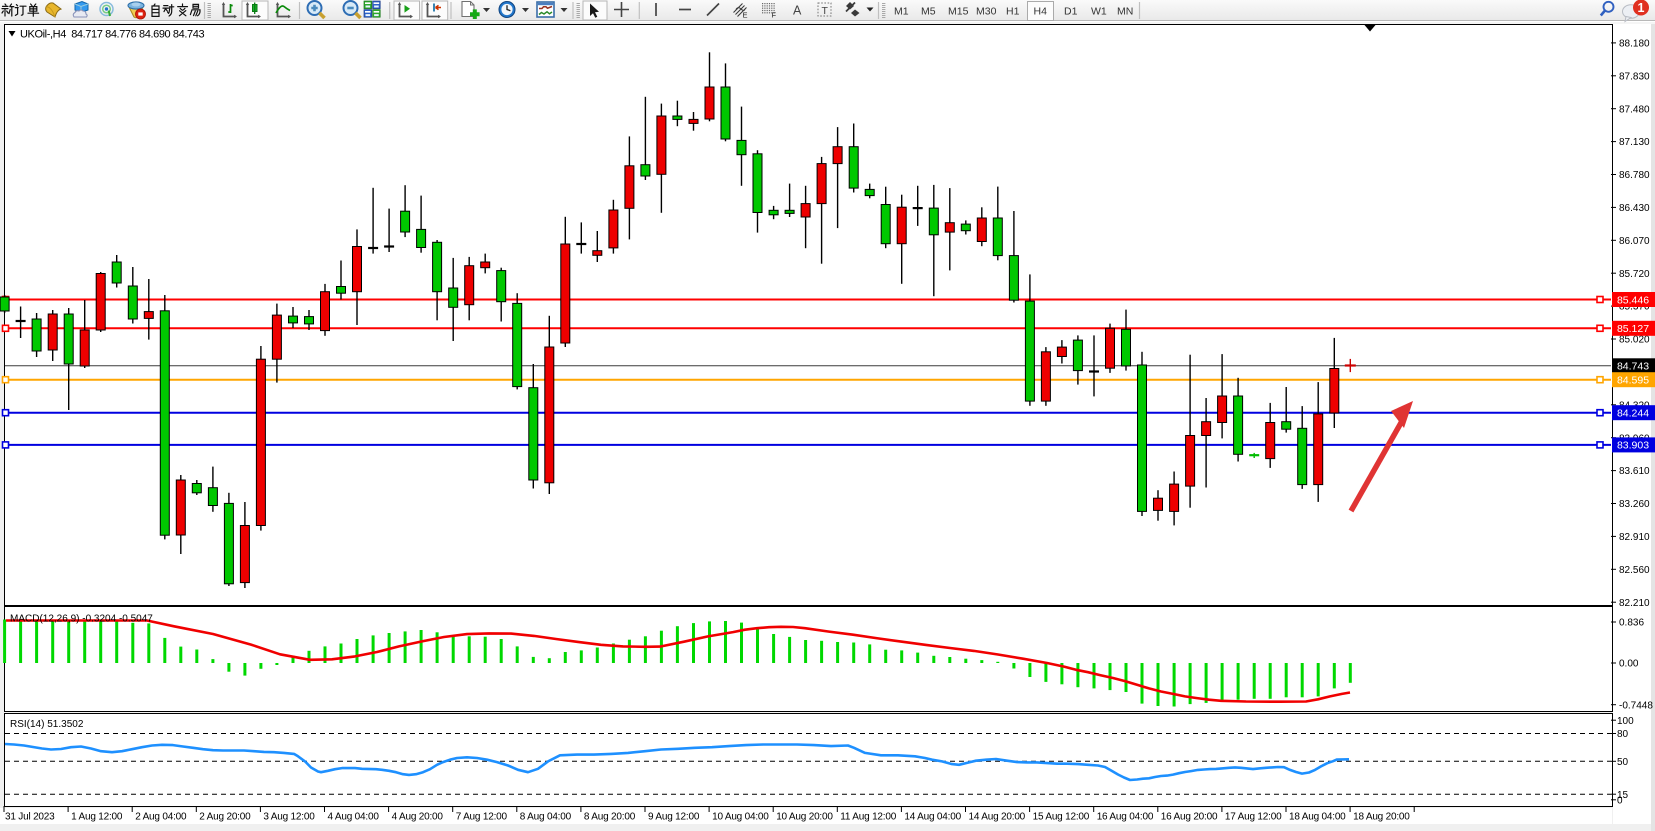 Image resolution: width=1655 pixels, height=831 pixels. I want to click on svg-text: 15, so click(1623, 795).